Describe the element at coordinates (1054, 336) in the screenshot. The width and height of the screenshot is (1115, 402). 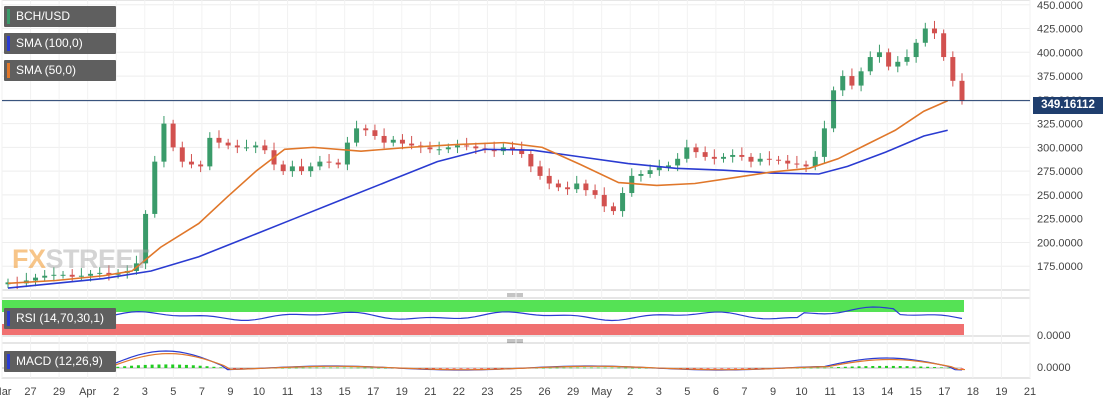
I see `rsi-y-tick-label: 0.0000` at that location.